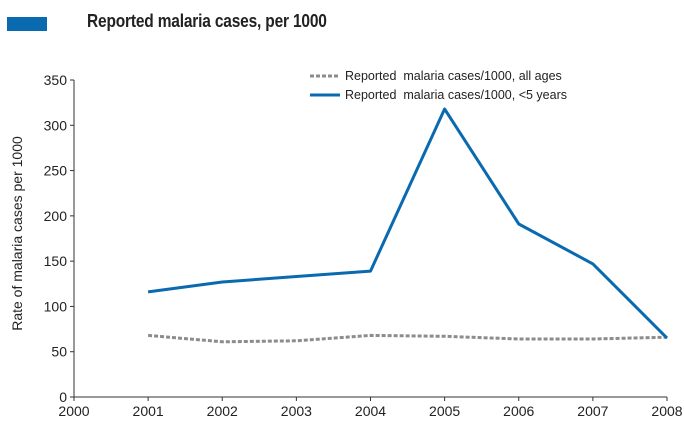 This screenshot has height=421, width=684. I want to click on x-tick-label: 2004, so click(370, 411).